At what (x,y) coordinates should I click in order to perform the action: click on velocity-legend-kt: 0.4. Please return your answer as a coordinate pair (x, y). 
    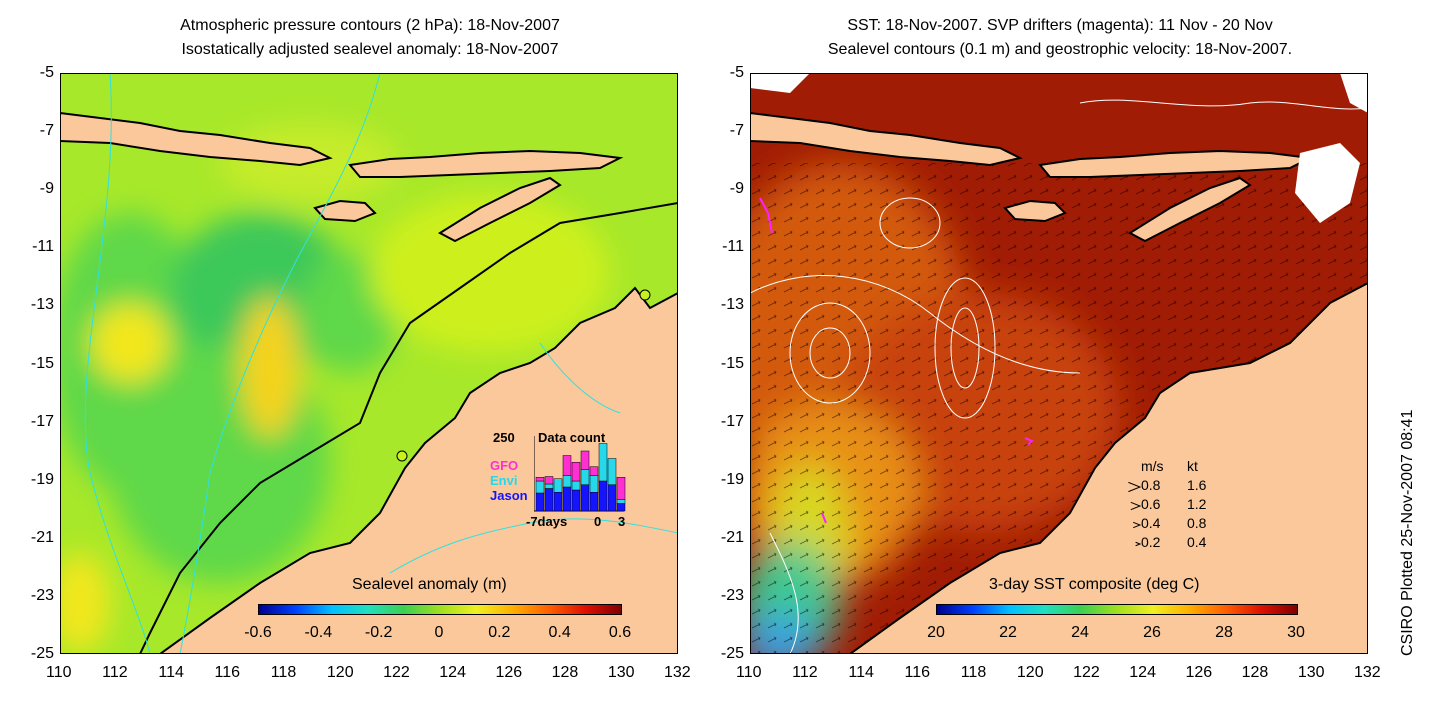
    Looking at the image, I should click on (1197, 542).